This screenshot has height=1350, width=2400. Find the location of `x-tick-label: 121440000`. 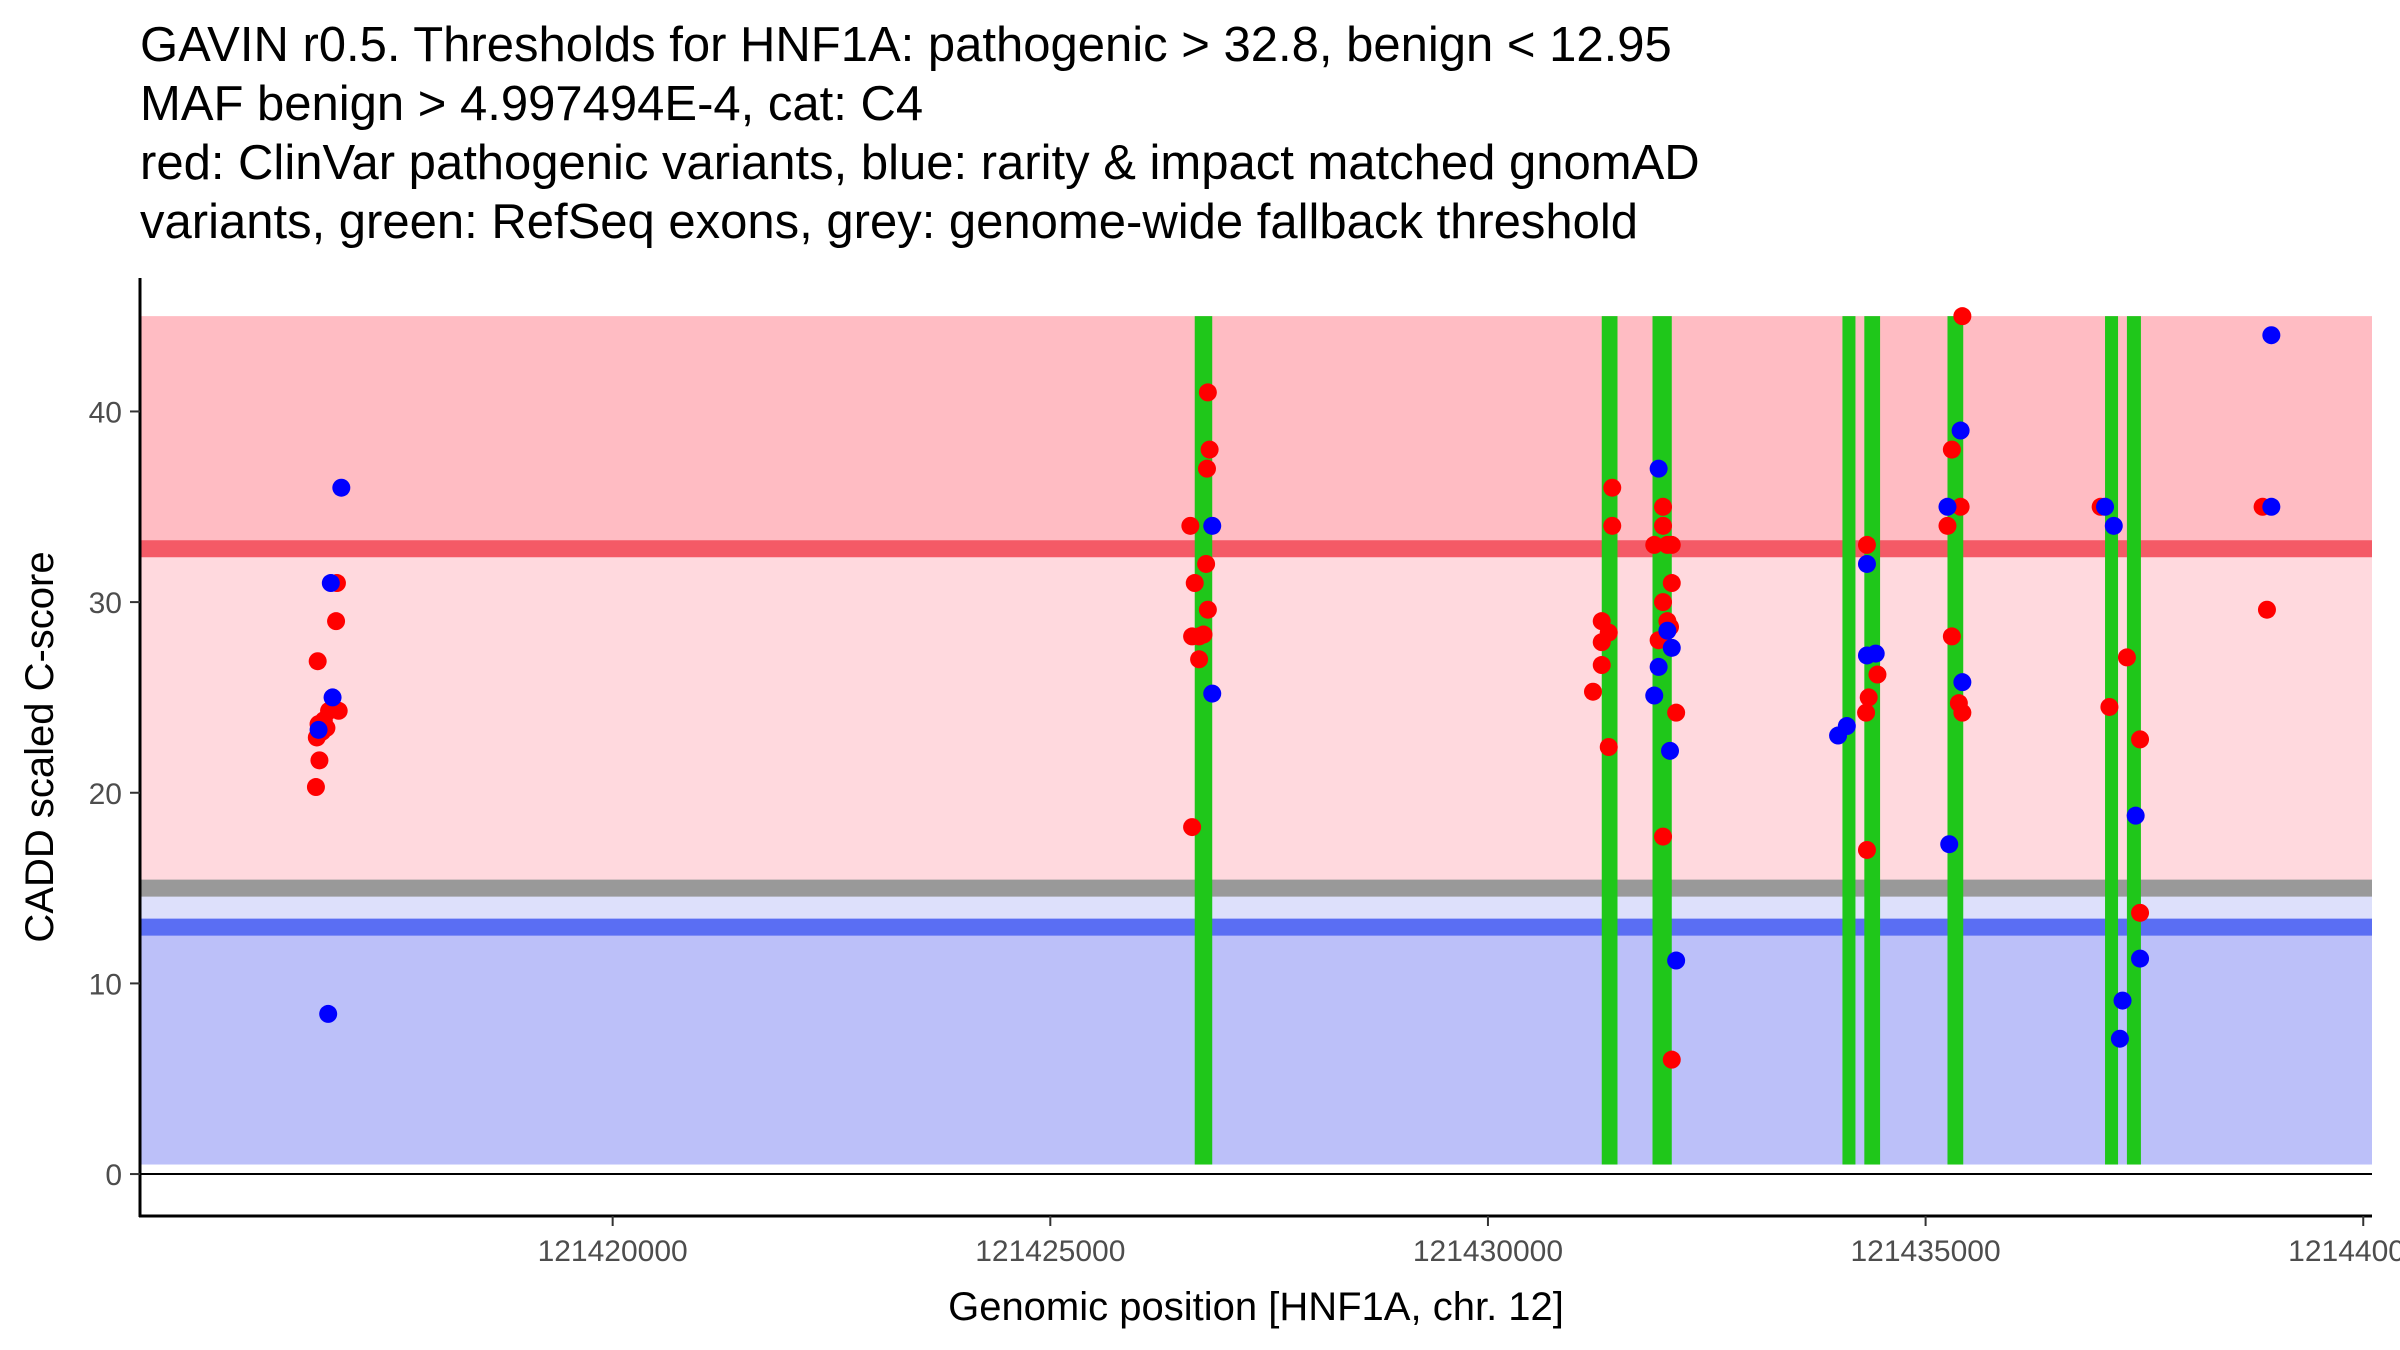

x-tick-label: 121440000 is located at coordinates (2344, 1251).